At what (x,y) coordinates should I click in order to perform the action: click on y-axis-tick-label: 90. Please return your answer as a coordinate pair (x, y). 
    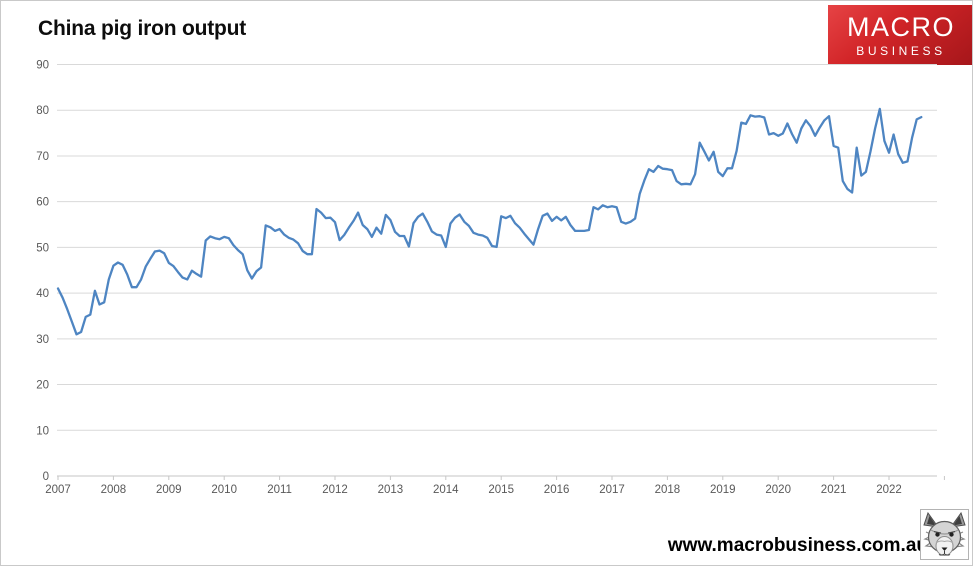
    Looking at the image, I should click on (42, 66).